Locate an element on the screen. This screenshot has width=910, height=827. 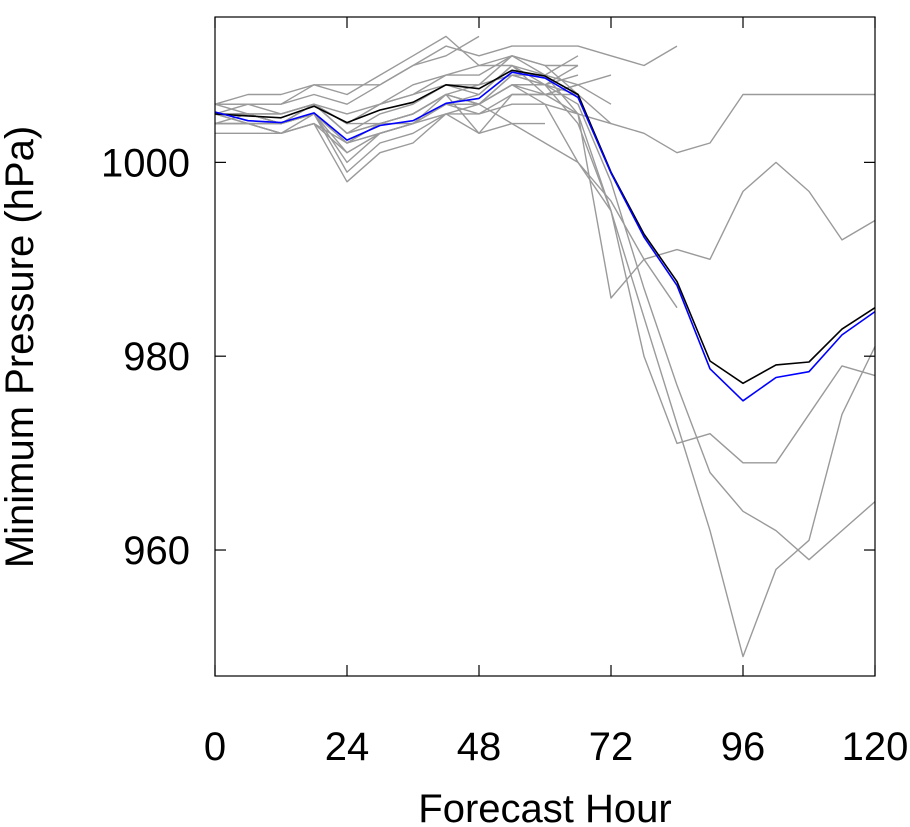
y-tick-label: 960 is located at coordinates (156, 551).